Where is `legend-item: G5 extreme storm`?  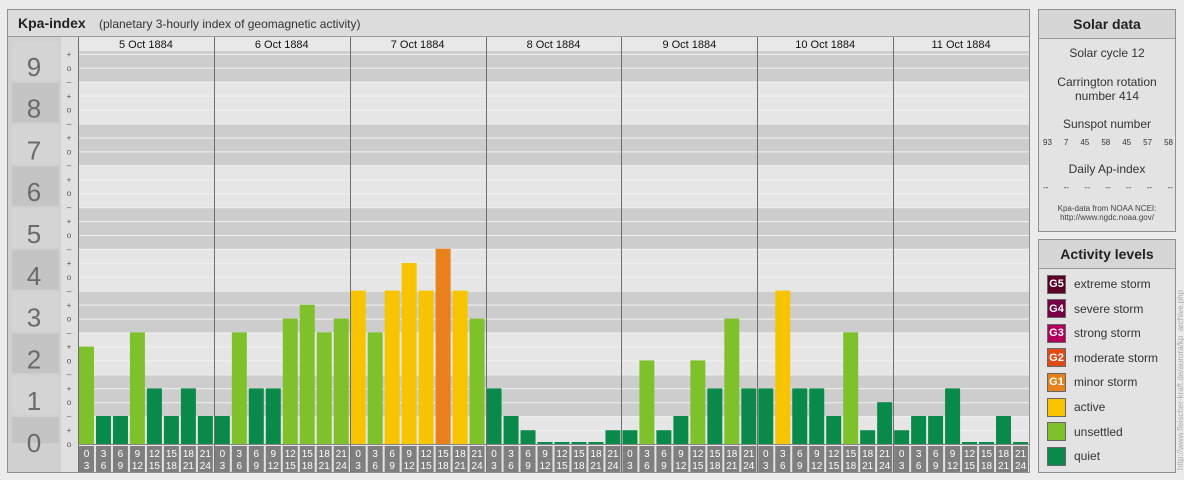
legend-item: G5 extreme storm is located at coordinates (1099, 284).